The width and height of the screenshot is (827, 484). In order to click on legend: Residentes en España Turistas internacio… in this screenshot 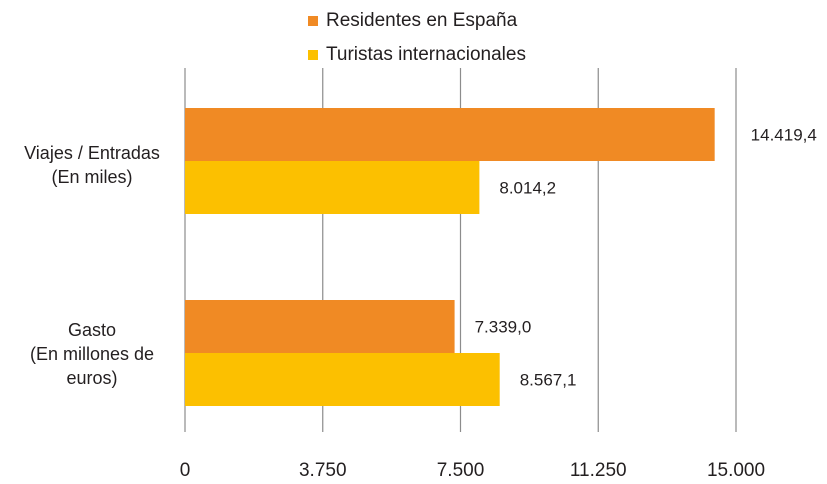, I will do `click(417, 38)`.